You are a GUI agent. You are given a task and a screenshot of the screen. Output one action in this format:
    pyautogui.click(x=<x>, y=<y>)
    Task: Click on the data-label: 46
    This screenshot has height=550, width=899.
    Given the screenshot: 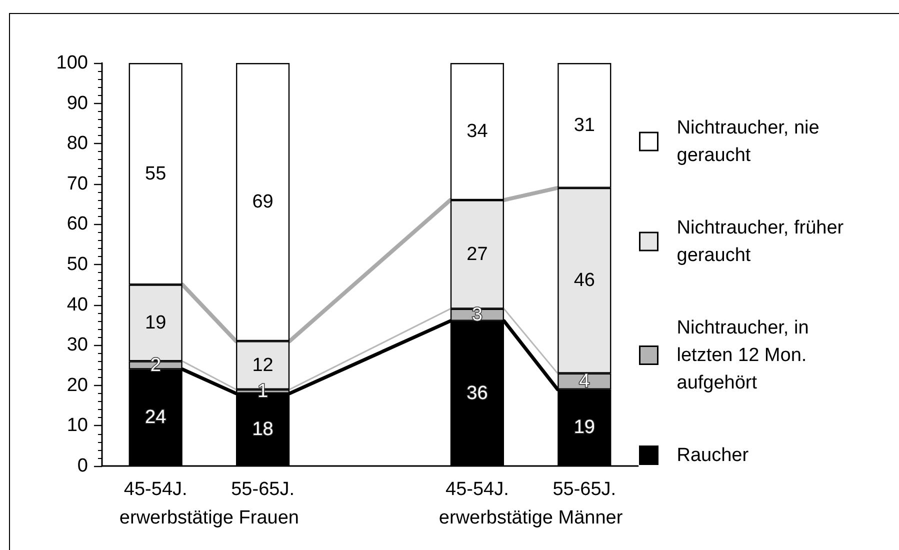 What is the action you would take?
    pyautogui.click(x=584, y=281)
    